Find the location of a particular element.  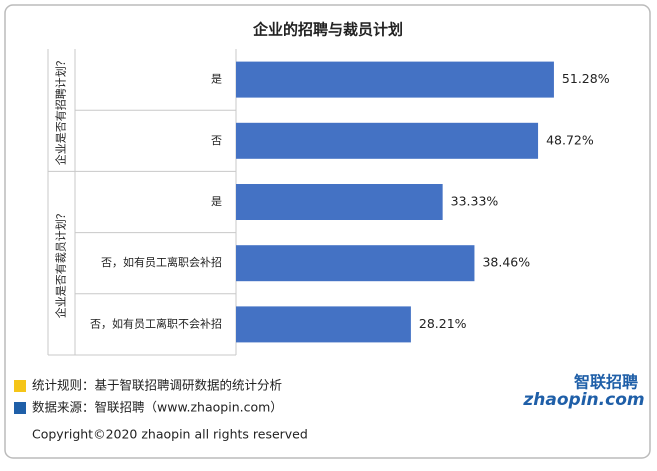

note-text: 统计规则：基于智联招聘调研数据的统计分析 is located at coordinates (157, 385).